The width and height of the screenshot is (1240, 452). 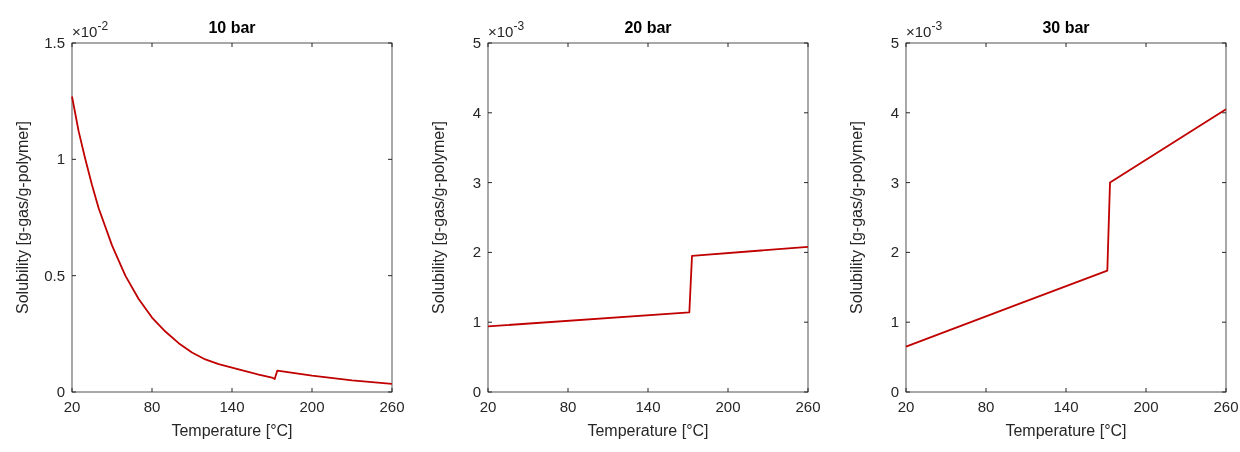 What do you see at coordinates (648, 27) in the screenshot?
I see `chart-title: 20 bar` at bounding box center [648, 27].